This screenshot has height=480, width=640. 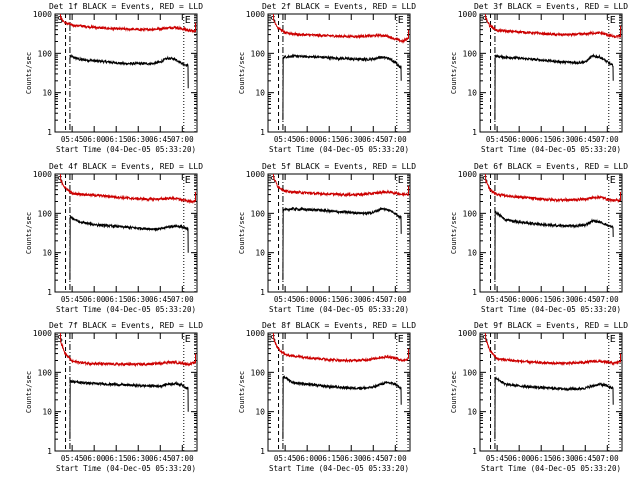 What do you see at coordinates (339, 325) in the screenshot?
I see `panel-title: Det 8f BLACK = Events, RED = LLD` at bounding box center [339, 325].